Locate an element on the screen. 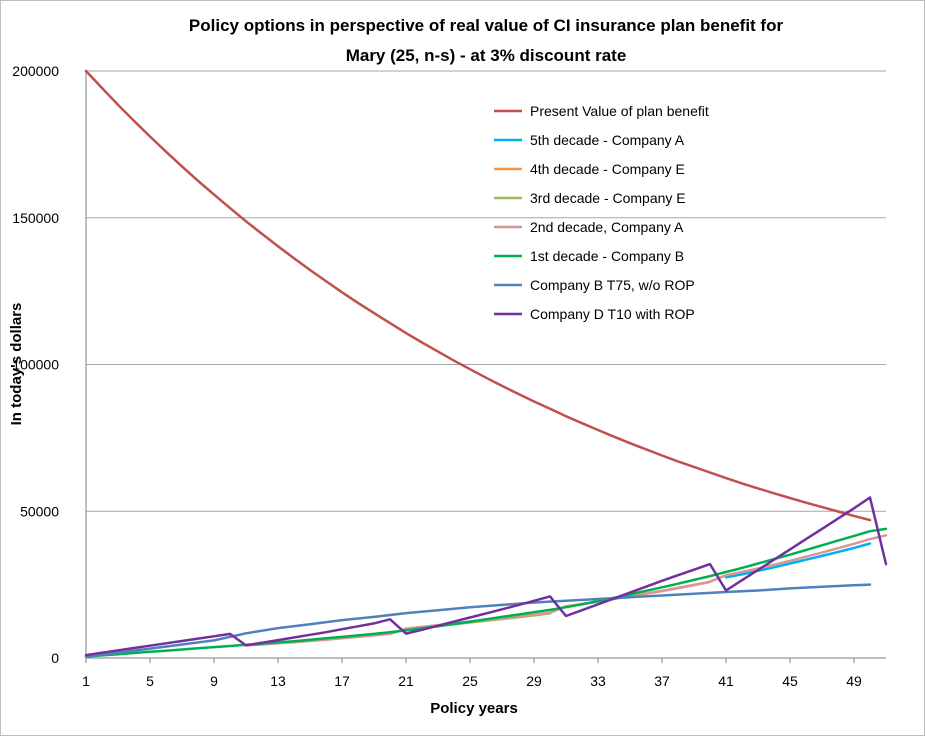  x-tick-label: 5 is located at coordinates (150, 681).